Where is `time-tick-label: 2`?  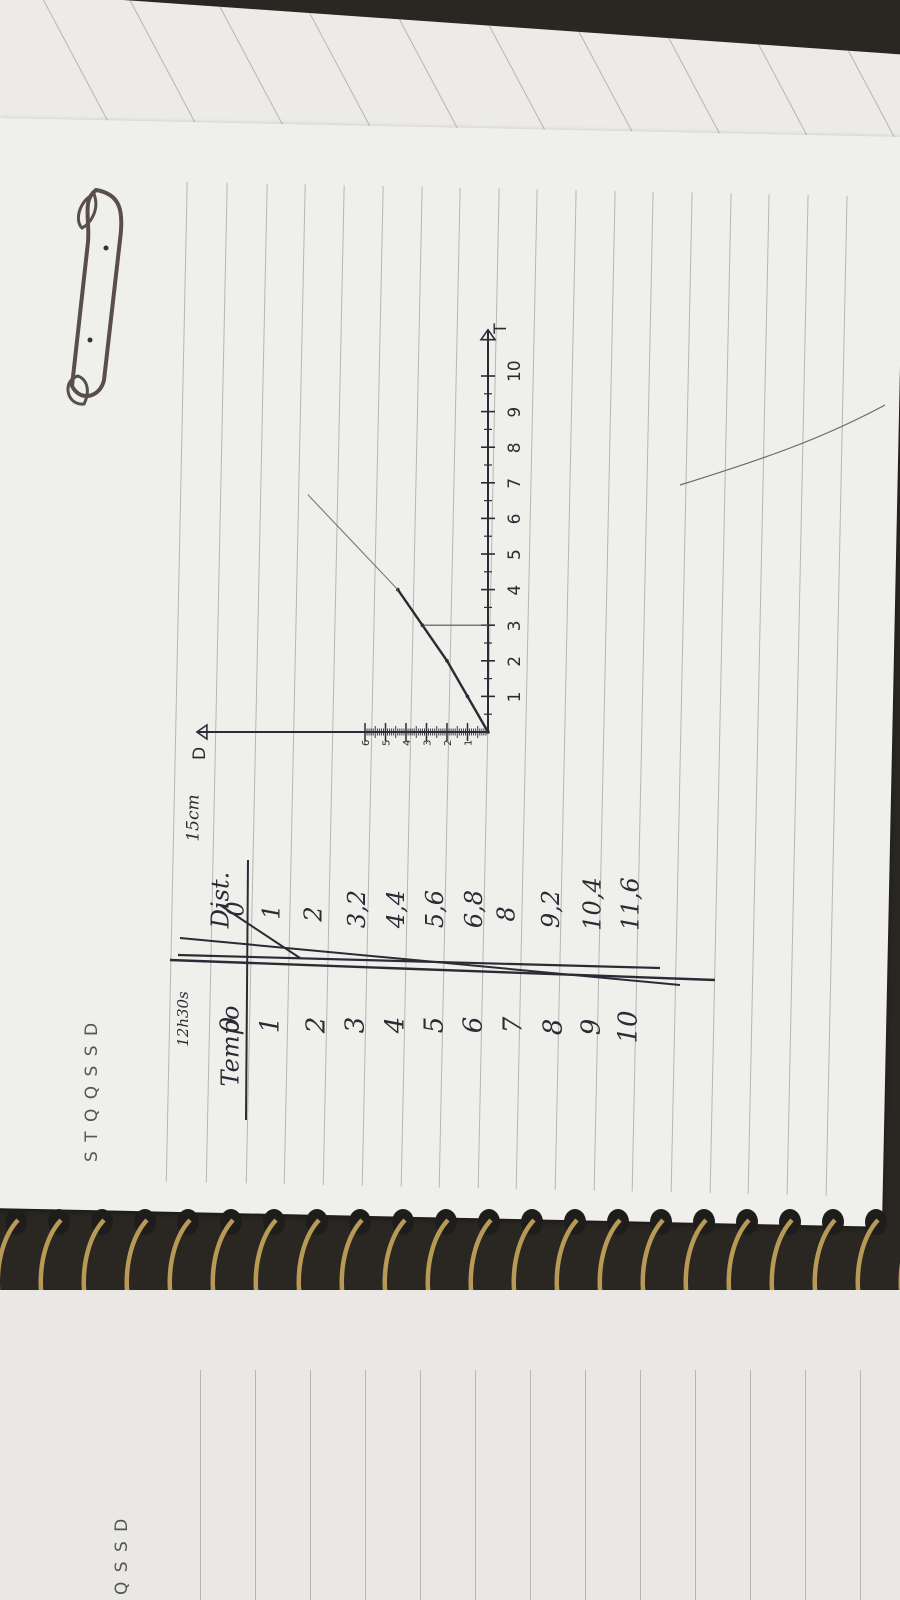
time-tick-label: 2 is located at coordinates (515, 661).